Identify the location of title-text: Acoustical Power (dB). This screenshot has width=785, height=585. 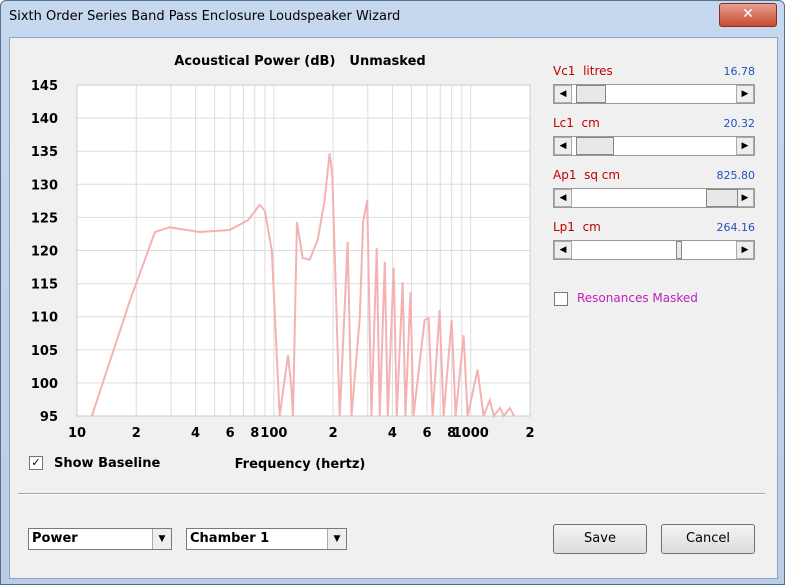
(254, 61).